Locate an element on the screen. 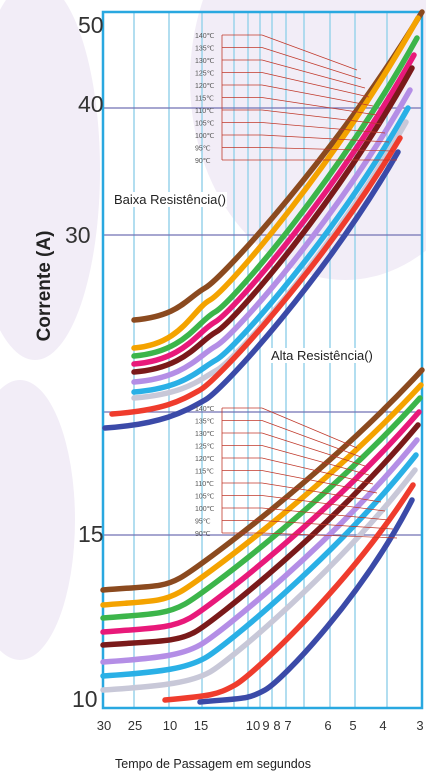  high-legend-label: 110℃ is located at coordinates (204, 484).